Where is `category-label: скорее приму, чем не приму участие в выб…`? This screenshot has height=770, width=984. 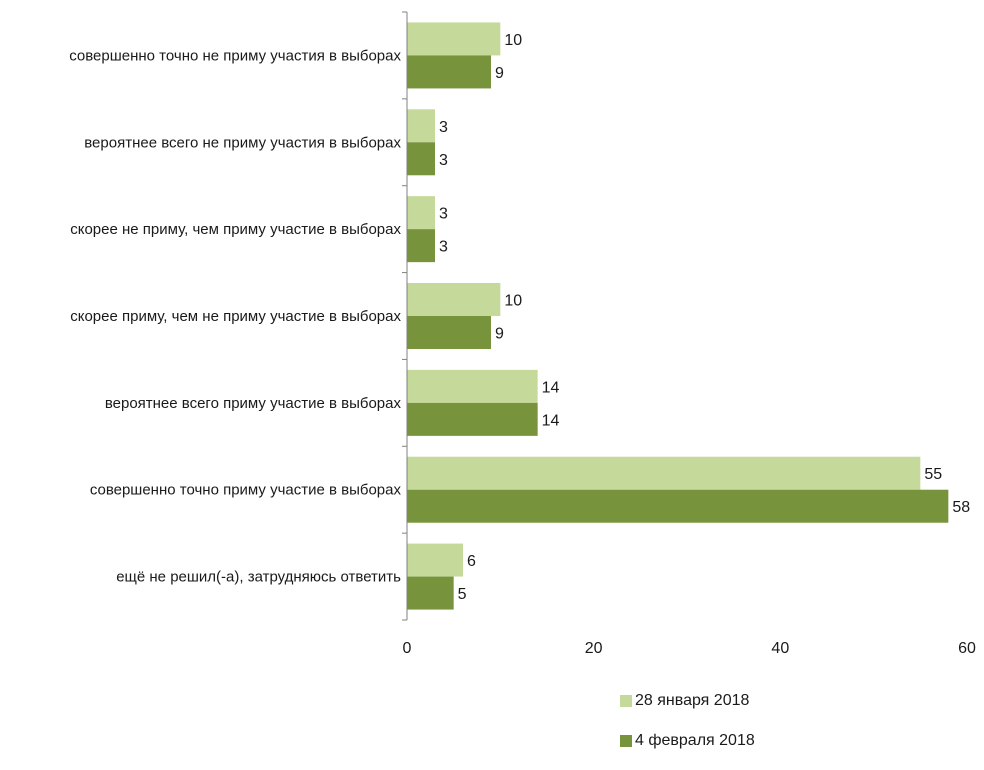 category-label: скорее приму, чем не приму участие в выб… is located at coordinates (235, 316).